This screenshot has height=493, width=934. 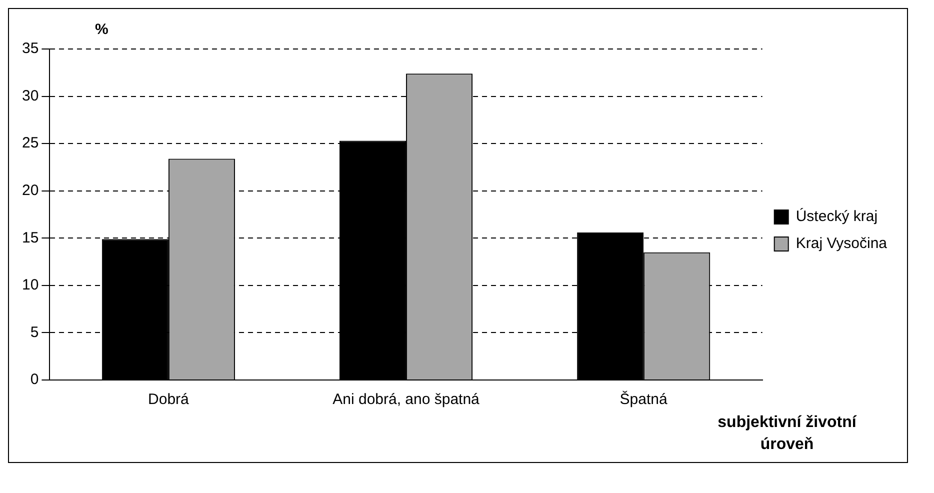 I want to click on y-tick-label: 30, so click(x=30, y=95).